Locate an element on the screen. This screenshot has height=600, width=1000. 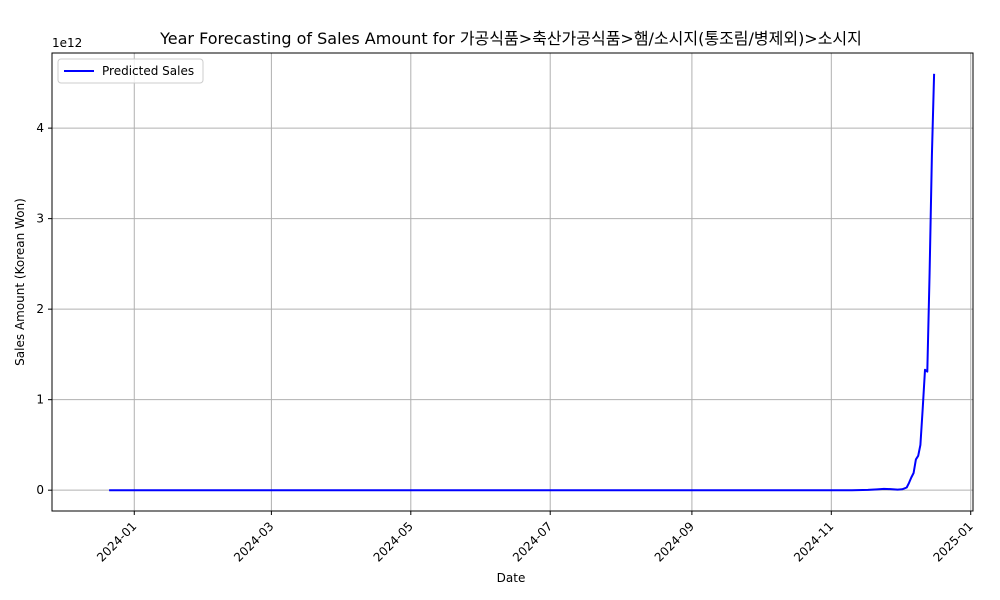
y-tick-label: 2 is located at coordinates (40, 309).